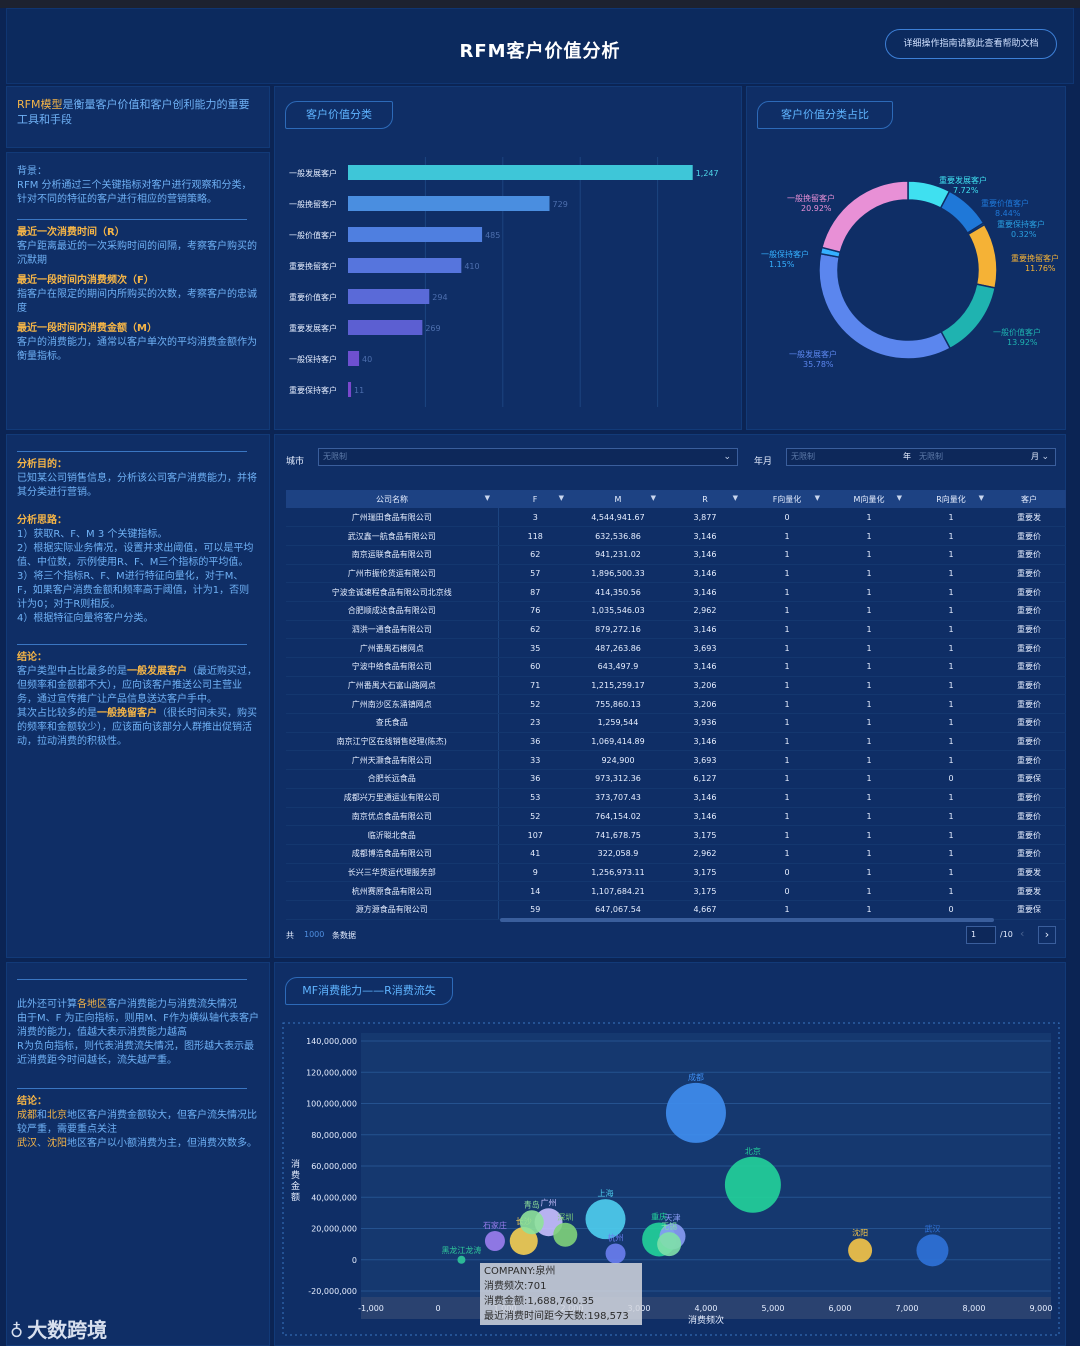 This screenshot has width=1080, height=1346. What do you see at coordinates (951, 779) in the screenshot?
I see `table-cell: 0` at bounding box center [951, 779].